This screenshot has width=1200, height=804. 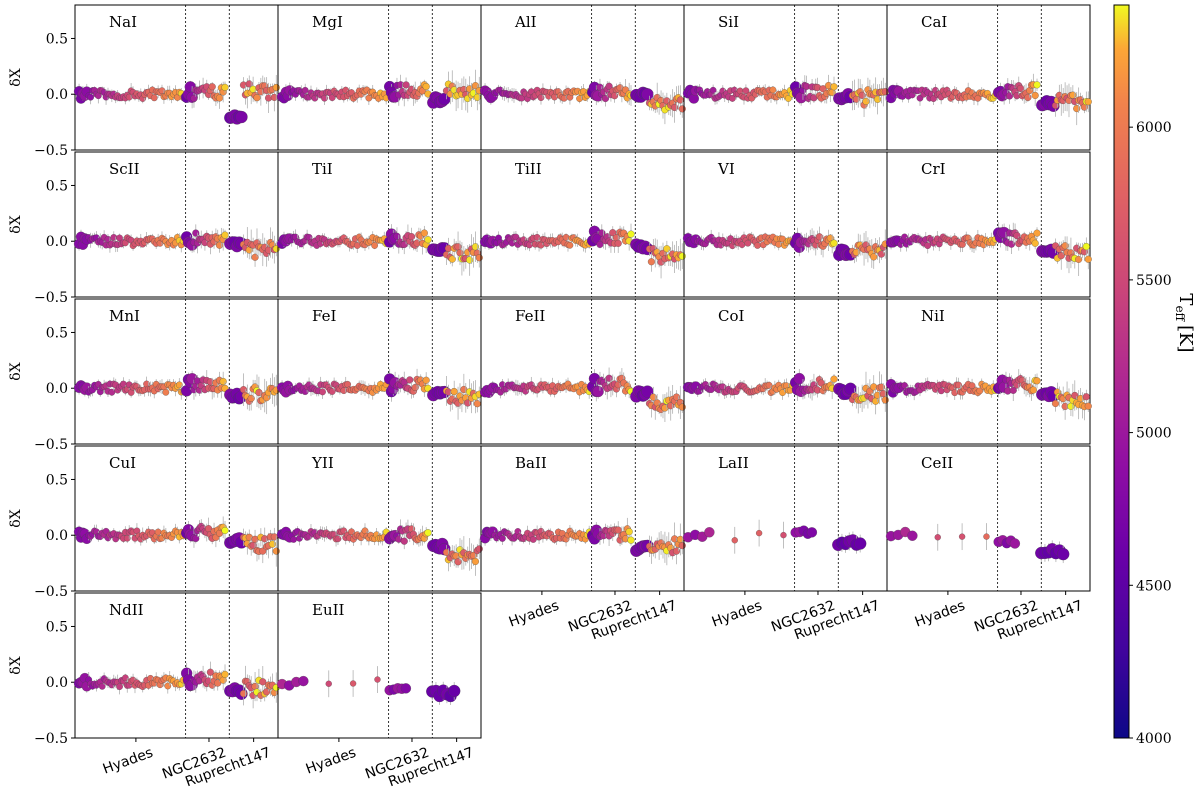 What do you see at coordinates (785, 224) in the screenshot?
I see `panel-vi: VI` at bounding box center [785, 224].